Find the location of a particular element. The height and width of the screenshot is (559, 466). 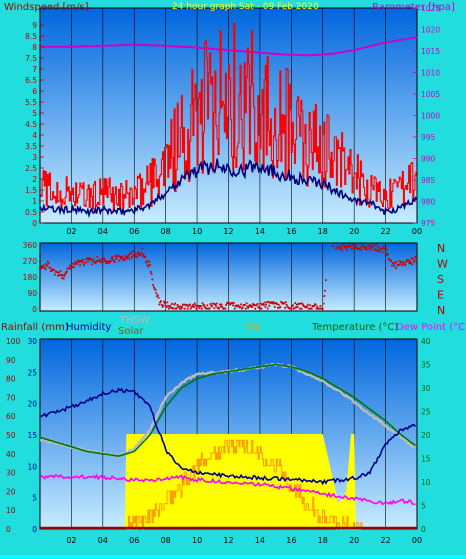

direction-series is located at coordinates (228, 277).